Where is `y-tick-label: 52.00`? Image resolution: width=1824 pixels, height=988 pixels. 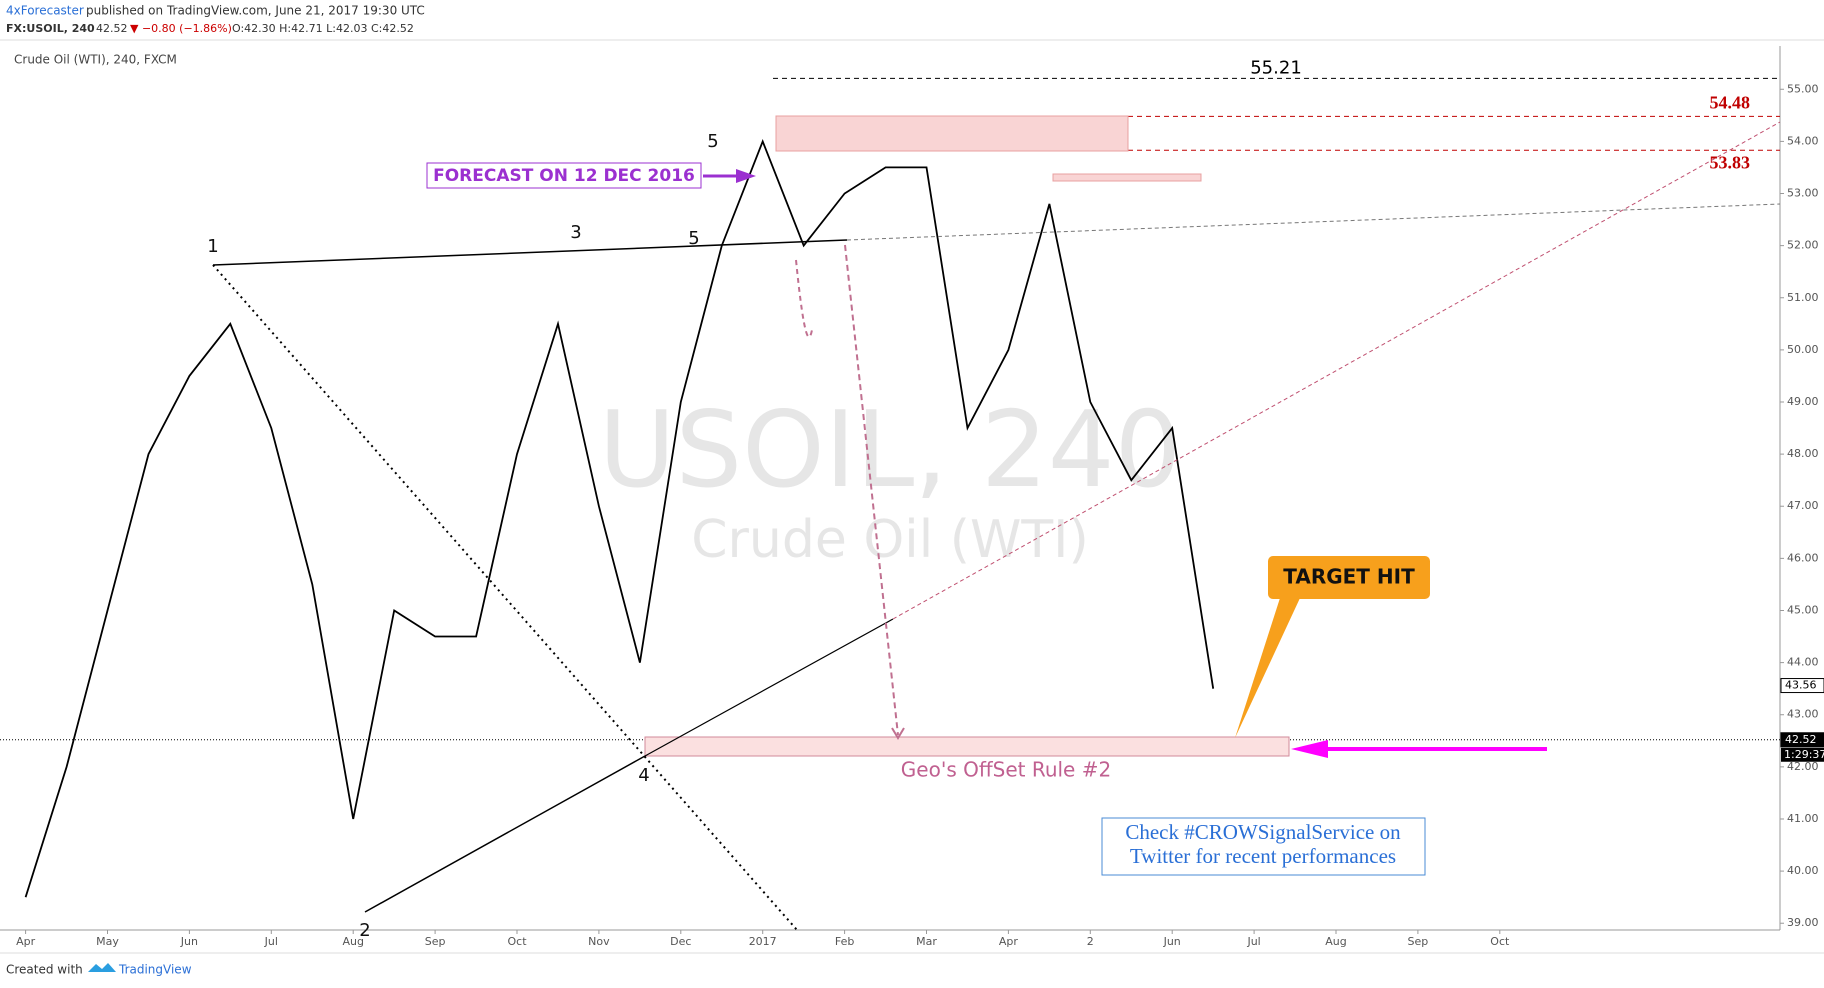 y-tick-label: 52.00 is located at coordinates (1803, 245).